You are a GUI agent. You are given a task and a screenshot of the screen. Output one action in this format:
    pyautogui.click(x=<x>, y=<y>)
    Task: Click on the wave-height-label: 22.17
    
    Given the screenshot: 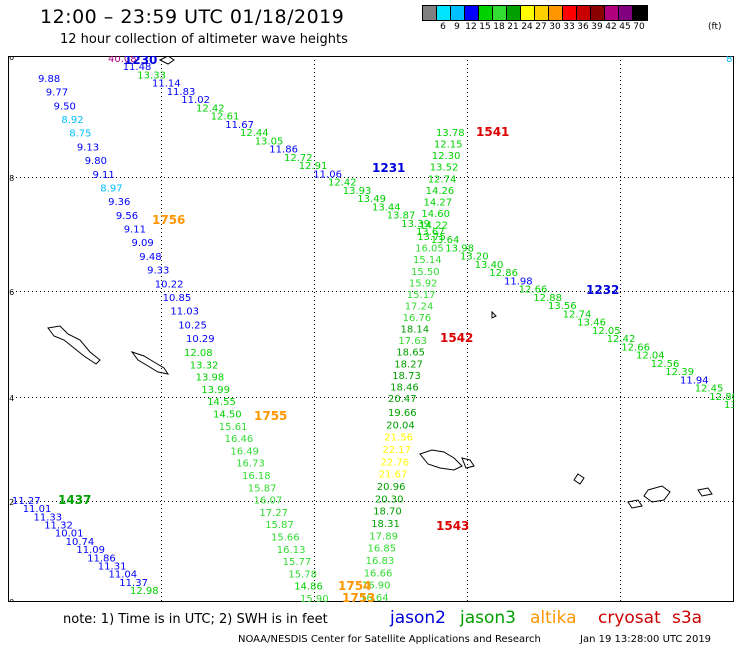 What is the action you would take?
    pyautogui.click(x=396, y=450)
    